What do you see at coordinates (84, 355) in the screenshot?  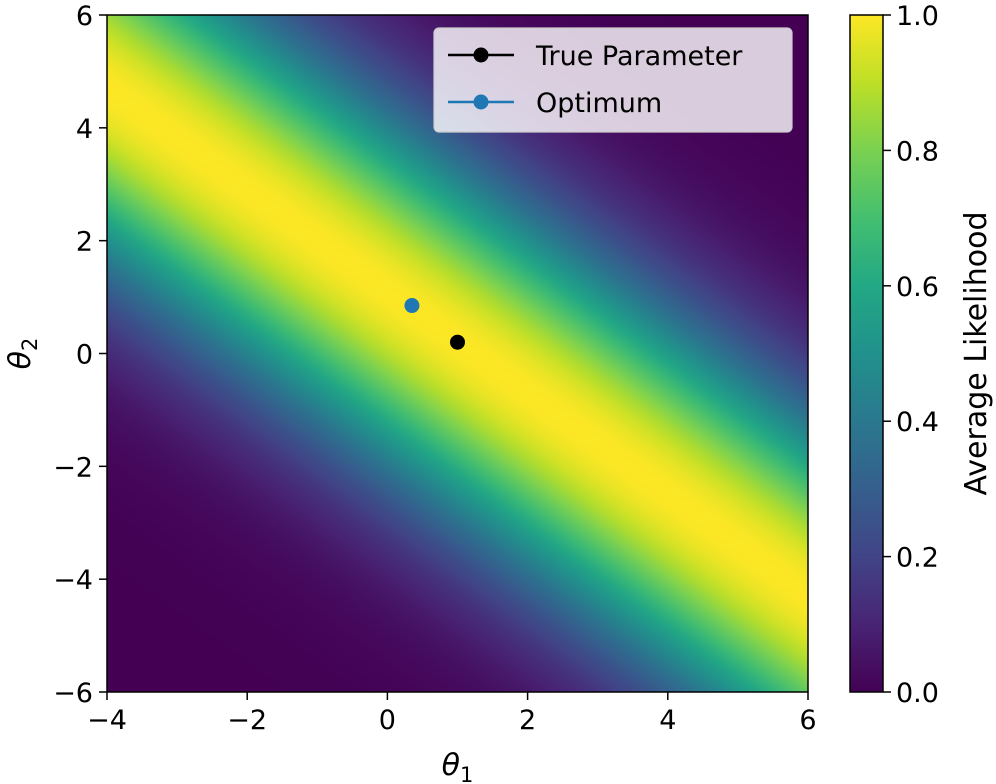 I see `y-tick-label: 0` at bounding box center [84, 355].